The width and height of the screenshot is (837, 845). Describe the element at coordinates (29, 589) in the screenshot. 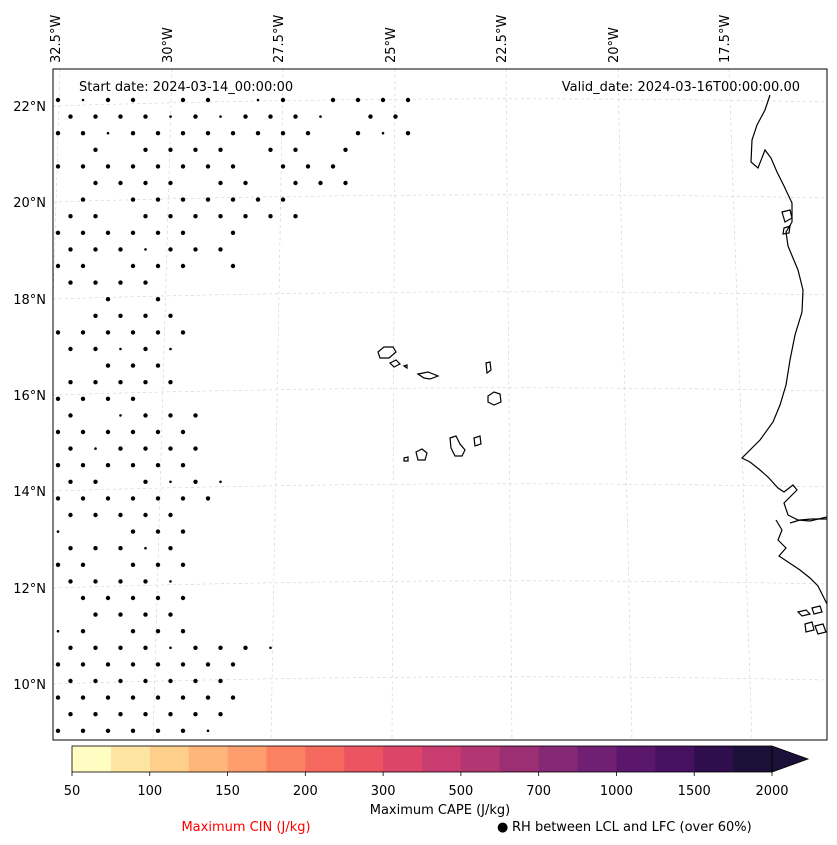

I see `lat-label: 12°N` at that location.